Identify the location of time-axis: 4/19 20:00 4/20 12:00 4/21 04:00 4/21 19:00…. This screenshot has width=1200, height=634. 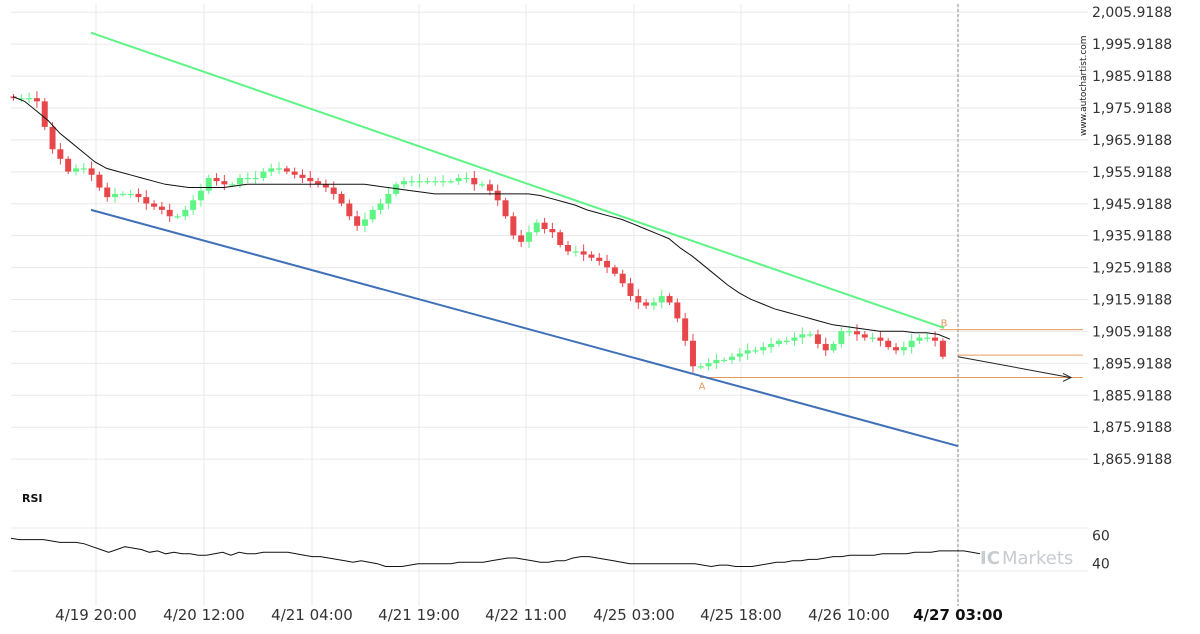
(529, 615).